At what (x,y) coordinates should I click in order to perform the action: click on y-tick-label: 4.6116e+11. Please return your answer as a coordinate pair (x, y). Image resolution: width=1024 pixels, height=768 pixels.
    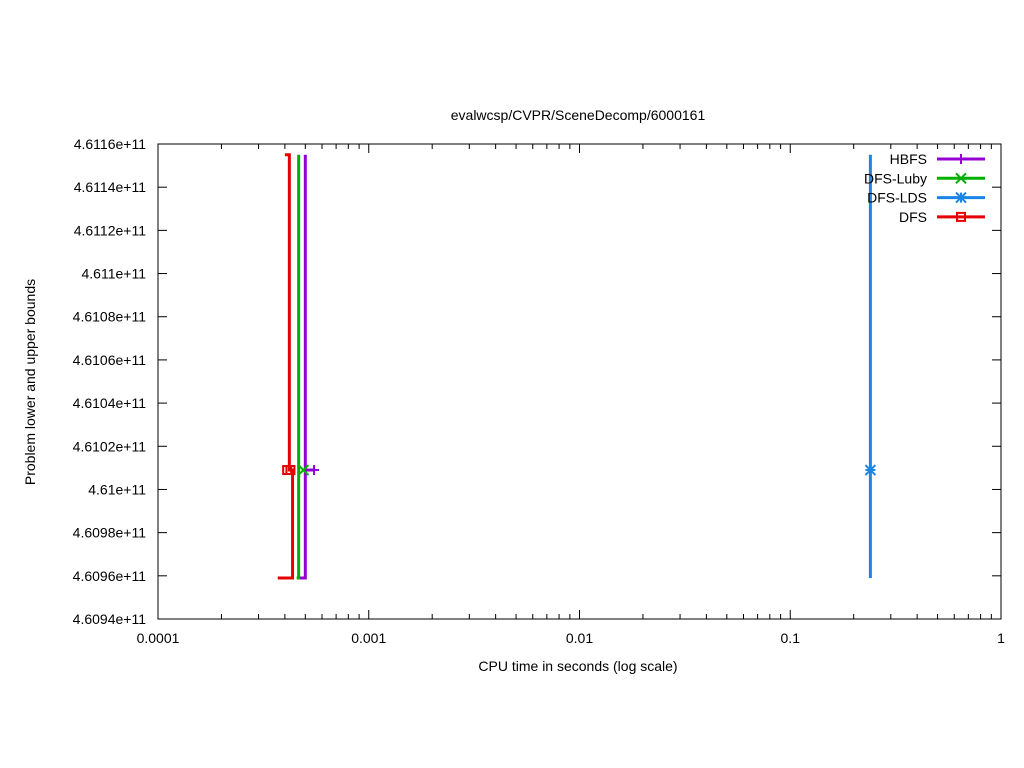
    Looking at the image, I should click on (110, 144).